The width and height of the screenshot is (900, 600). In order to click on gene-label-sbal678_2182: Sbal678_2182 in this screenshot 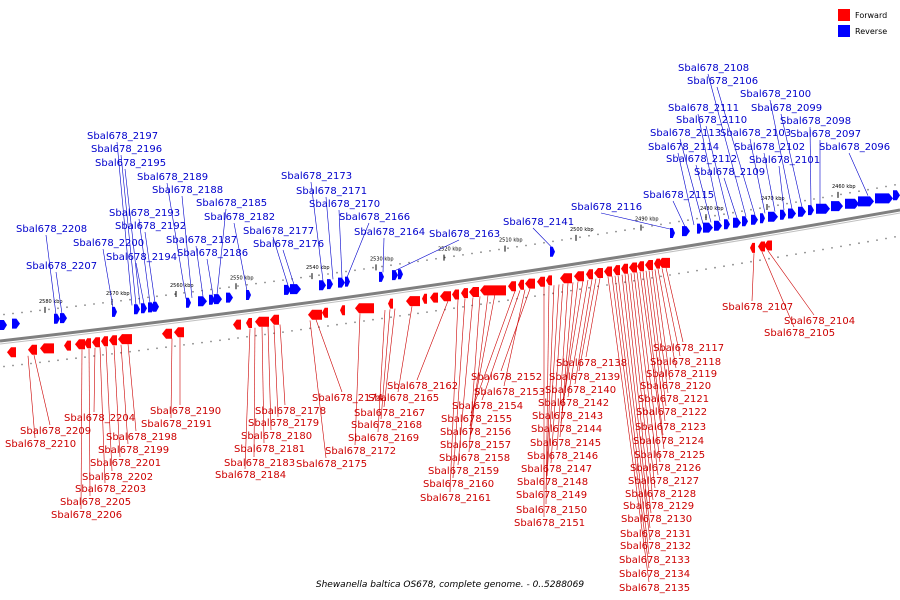, I will do `click(239, 217)`.